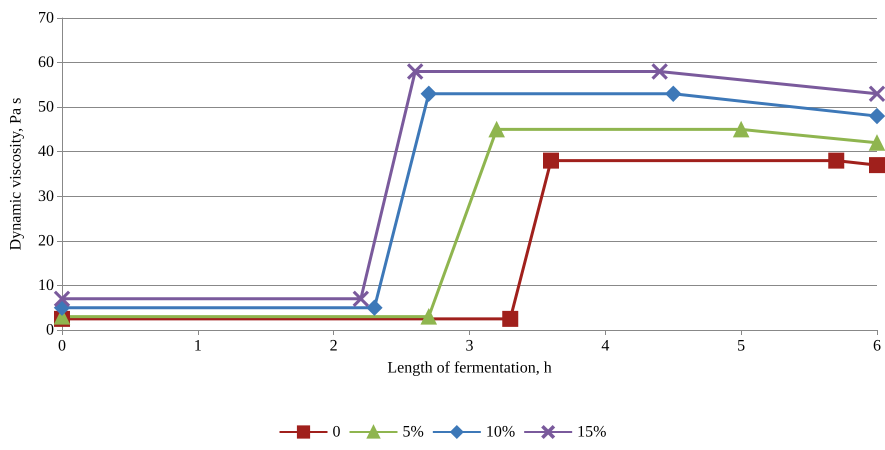 The width and height of the screenshot is (885, 450). I want to click on y-tick-label: 60, so click(46, 63).